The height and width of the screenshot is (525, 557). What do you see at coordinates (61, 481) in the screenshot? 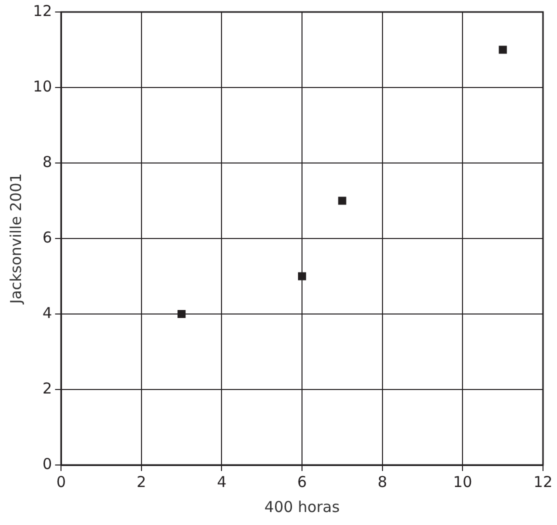
I see `x-tick-label: 0` at bounding box center [61, 481].